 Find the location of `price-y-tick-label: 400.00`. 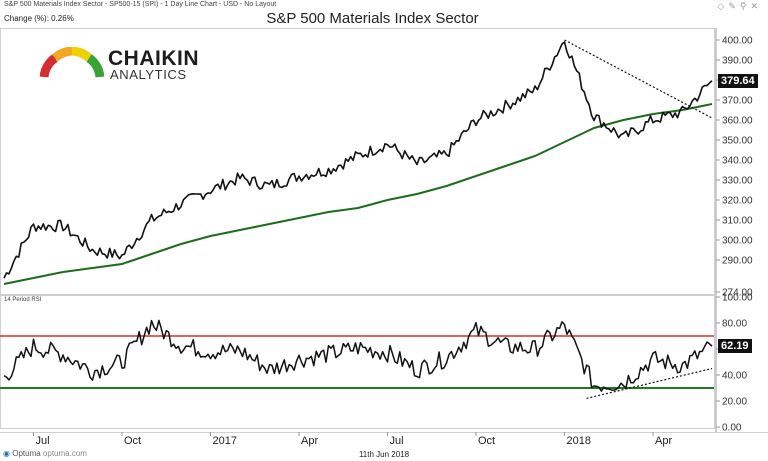

price-y-tick-label: 400.00 is located at coordinates (737, 41).